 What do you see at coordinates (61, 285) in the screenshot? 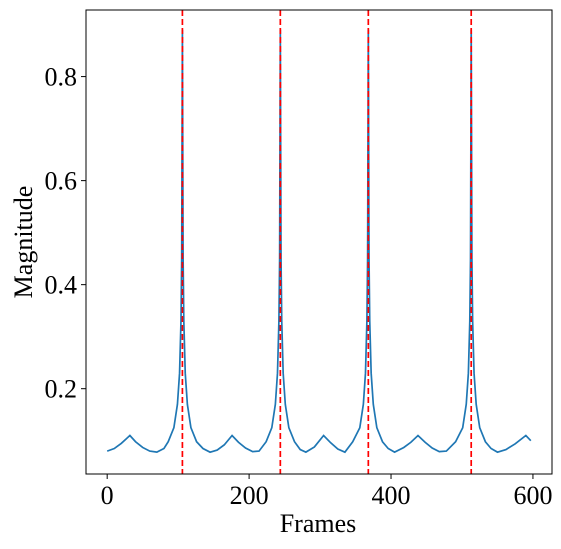
I see `y-tick-label: 0.4` at bounding box center [61, 285].